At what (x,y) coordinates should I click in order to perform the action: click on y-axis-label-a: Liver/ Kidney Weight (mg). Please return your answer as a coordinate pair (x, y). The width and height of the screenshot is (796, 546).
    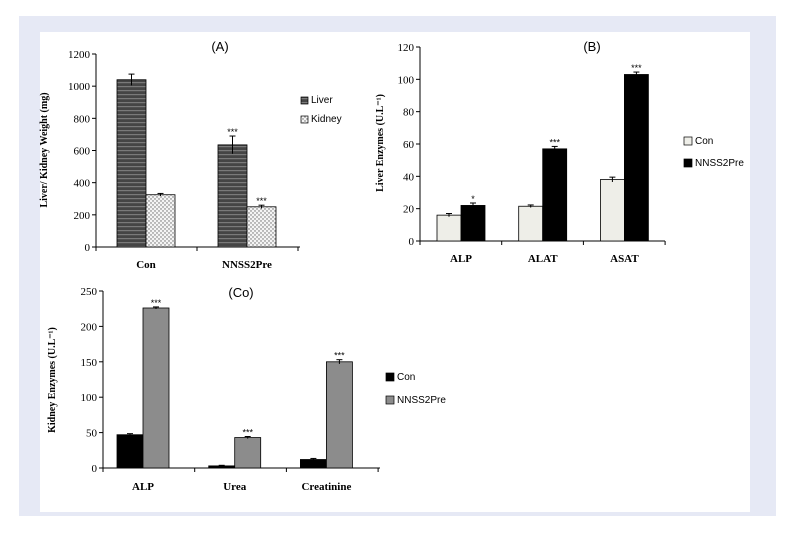
    Looking at the image, I should click on (44, 149).